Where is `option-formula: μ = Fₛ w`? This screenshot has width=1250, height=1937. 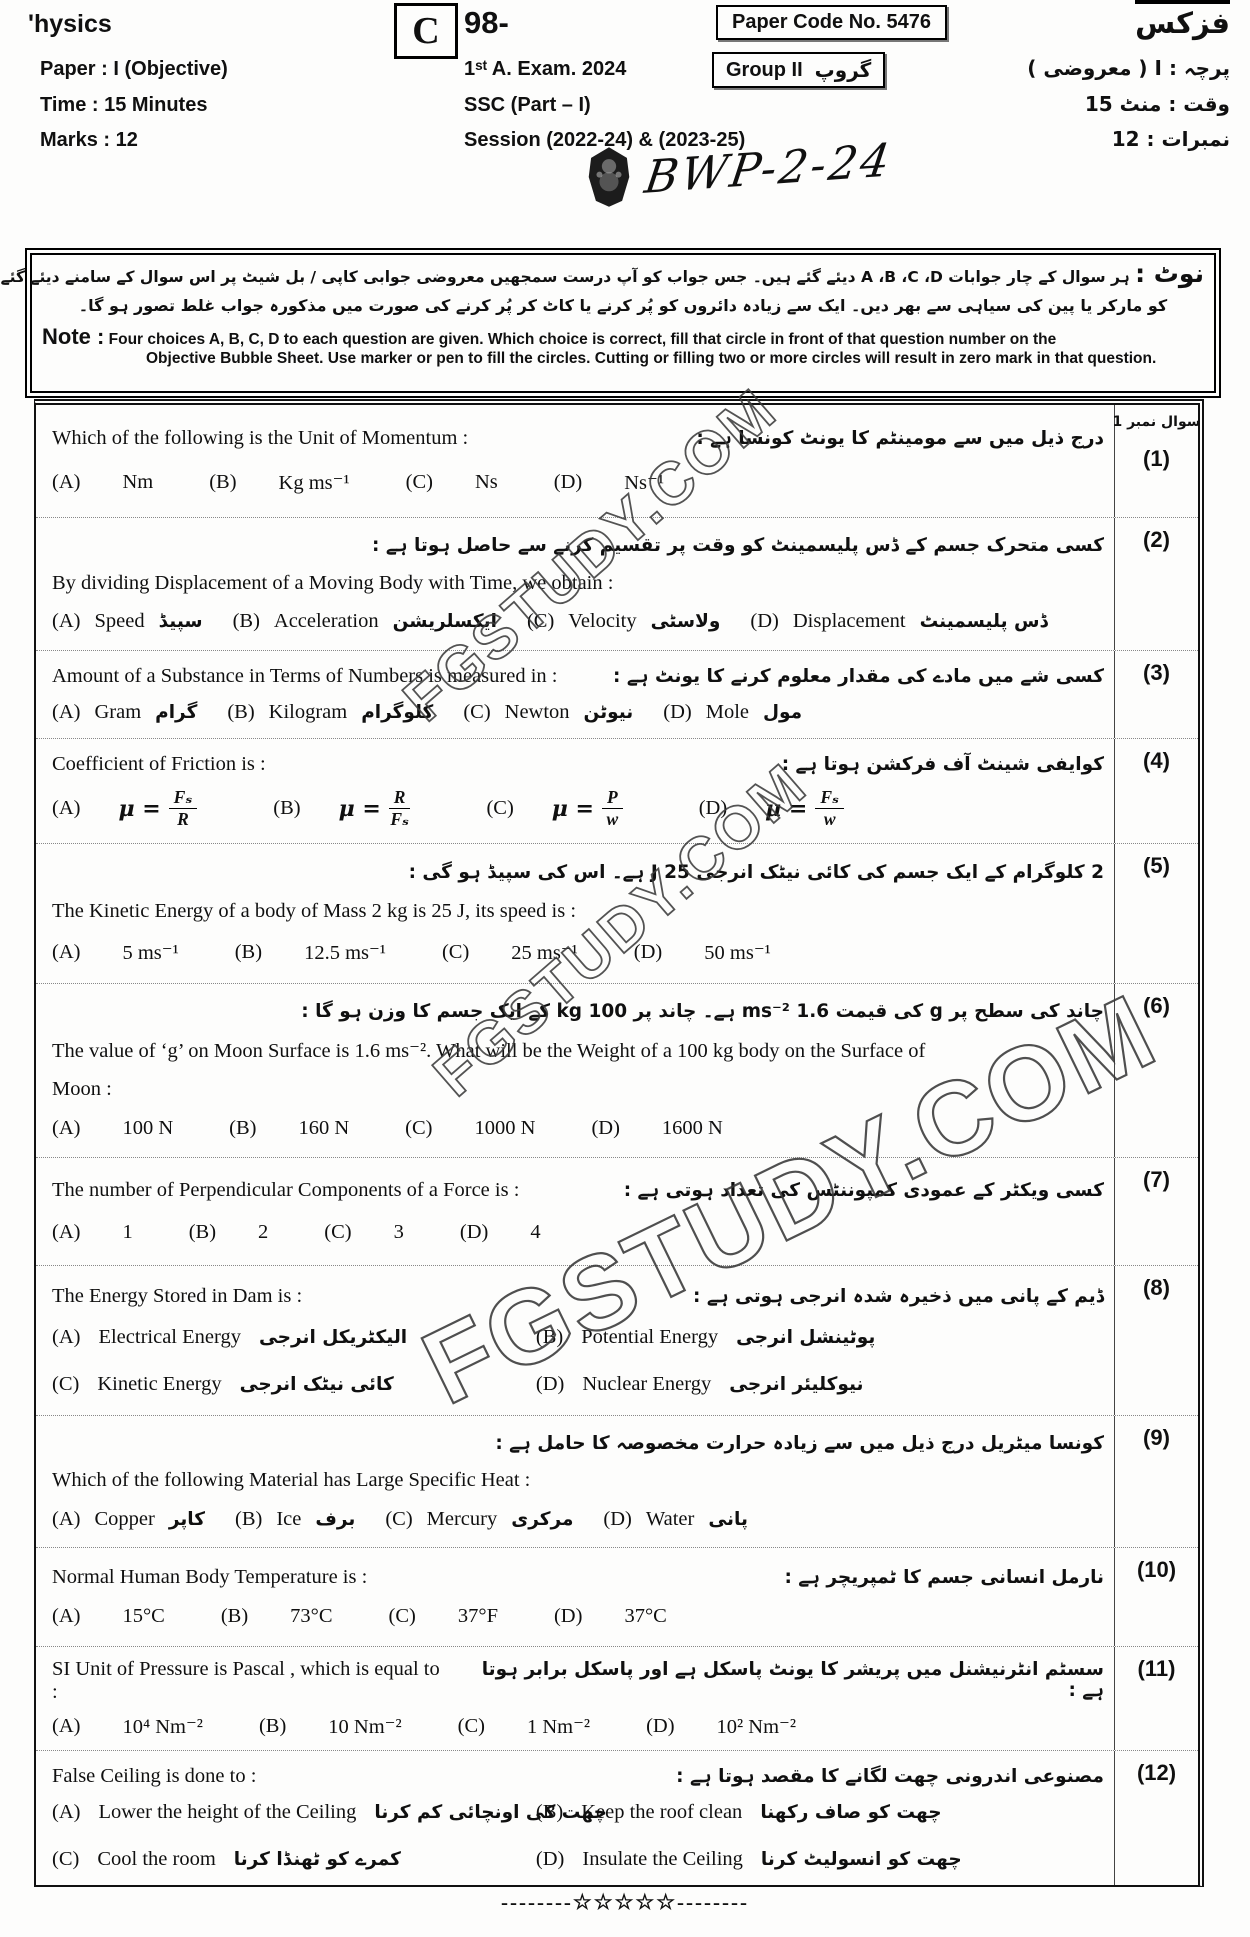
option-formula: μ = Fₛ w is located at coordinates (804, 808).